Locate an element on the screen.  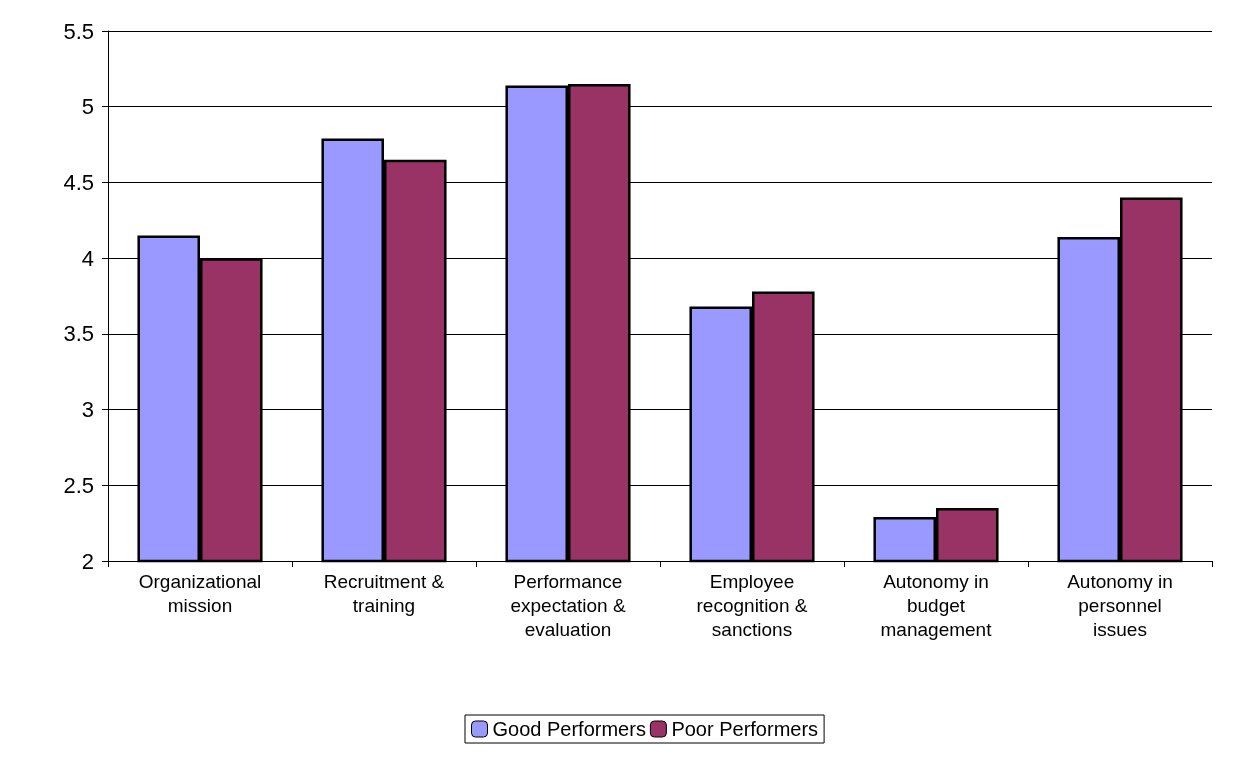
x-tick-label: Autonomy in personnel issues is located at coordinates (1120, 605).